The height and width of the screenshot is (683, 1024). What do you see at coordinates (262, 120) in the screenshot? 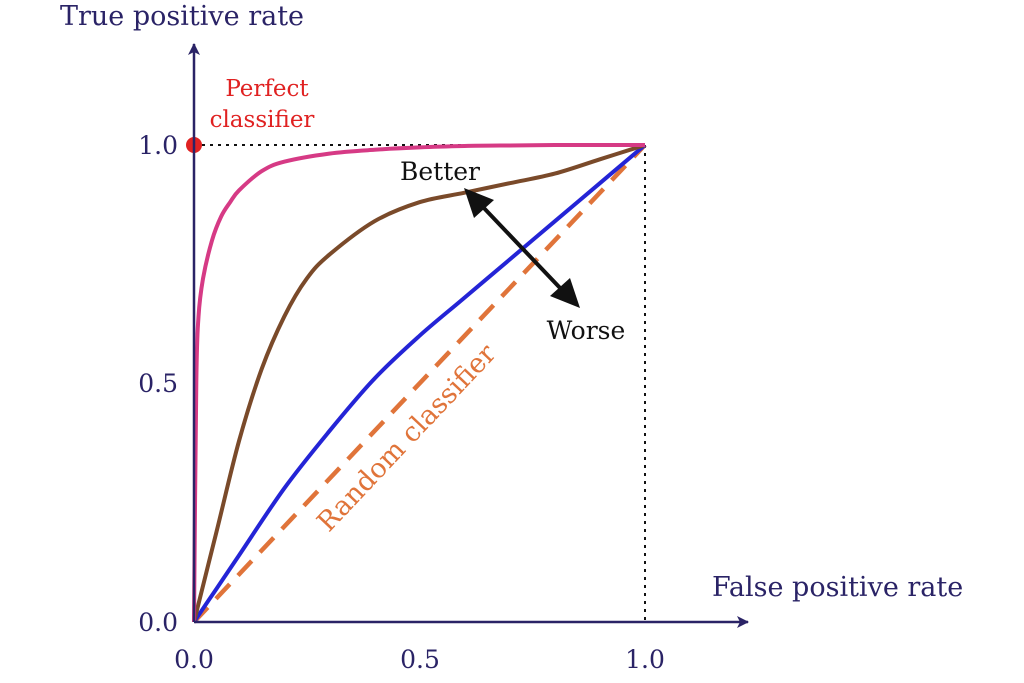
I see `perfect-classifier-label-line2: classifier` at bounding box center [262, 120].